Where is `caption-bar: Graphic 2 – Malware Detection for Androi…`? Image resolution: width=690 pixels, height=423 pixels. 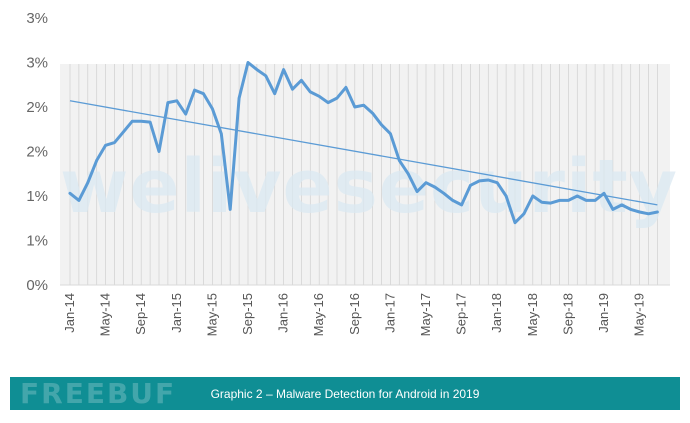 caption-bar: Graphic 2 – Malware Detection for Androi… is located at coordinates (345, 393).